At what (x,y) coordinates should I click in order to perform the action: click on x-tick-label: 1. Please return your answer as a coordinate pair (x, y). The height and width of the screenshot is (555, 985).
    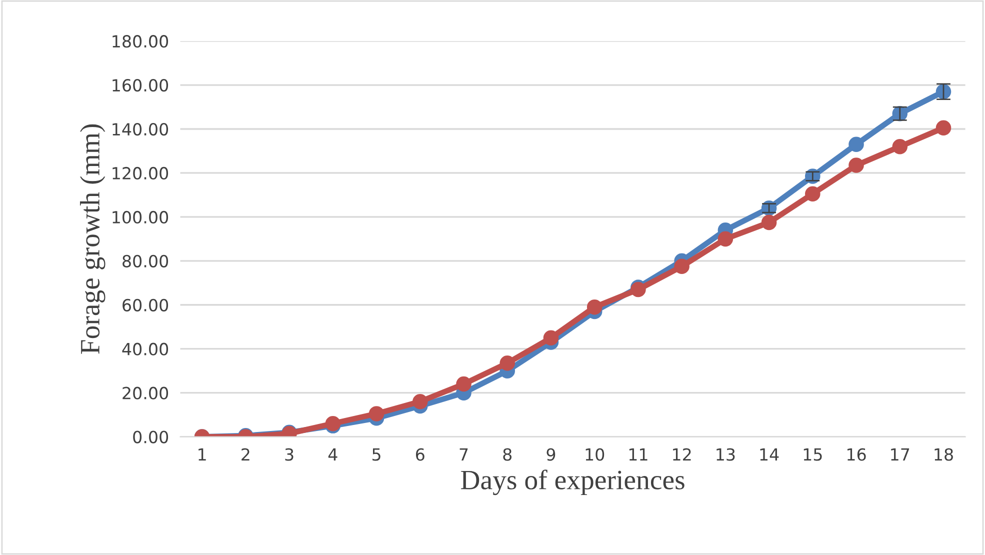
    Looking at the image, I should click on (202, 454).